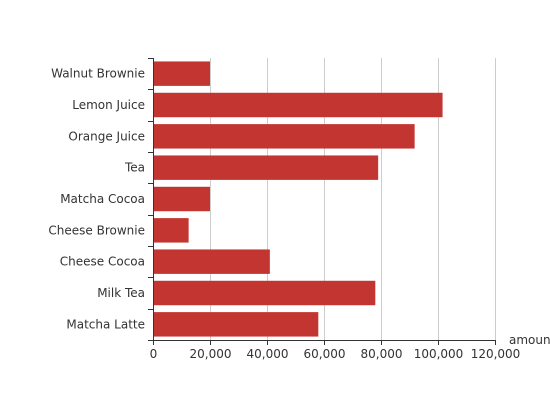  I want to click on x-tick-label: 60,000, so click(325, 354).